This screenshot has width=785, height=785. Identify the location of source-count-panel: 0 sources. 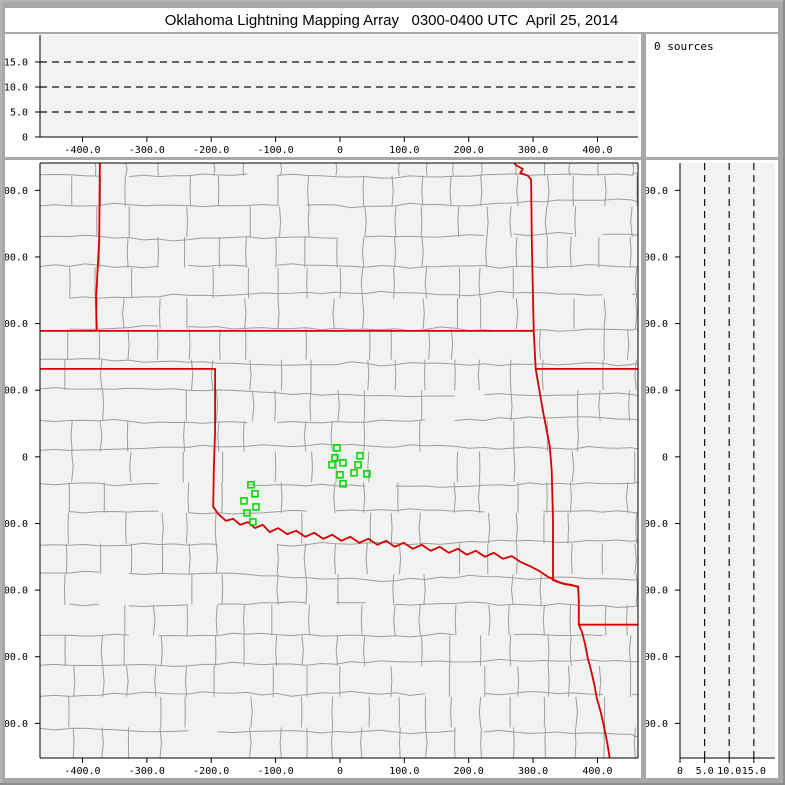
(712, 95).